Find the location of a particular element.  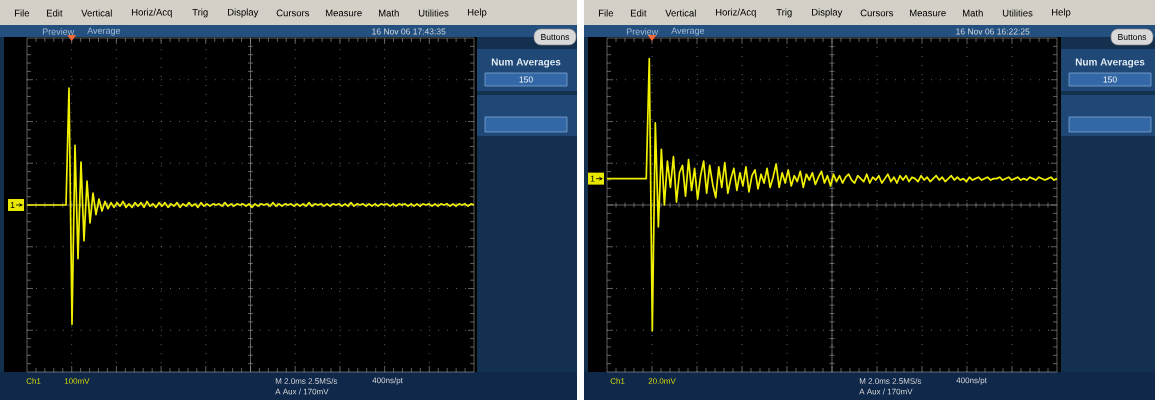

text: 20.0mV is located at coordinates (662, 381).